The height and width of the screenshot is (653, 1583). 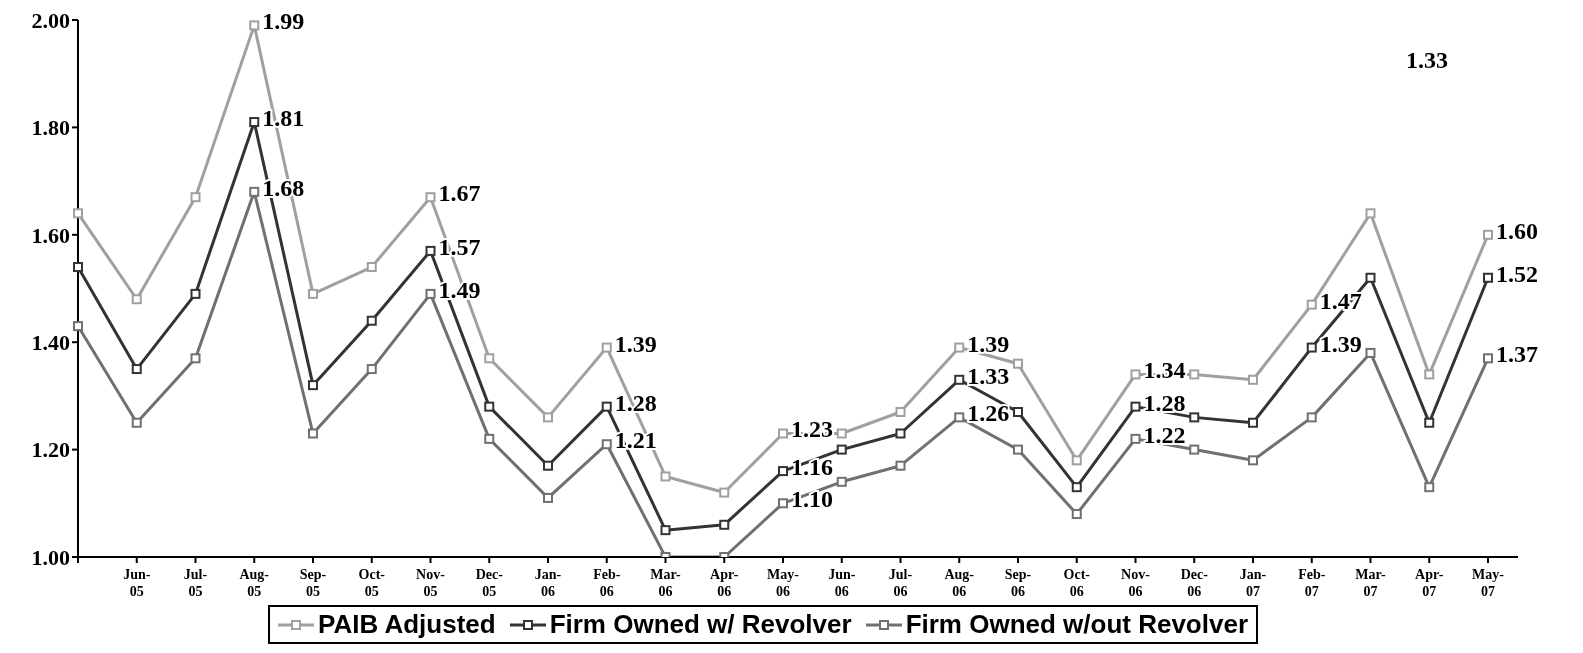 I want to click on data-label: 1.39, so click(x=988, y=343).